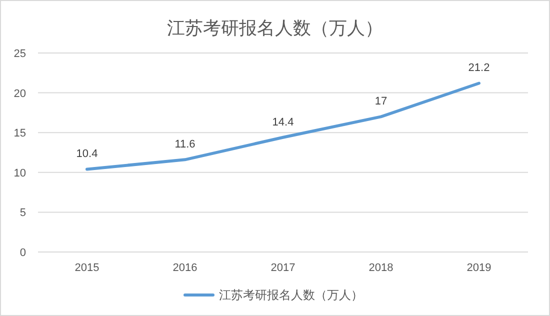  Describe the element at coordinates (23, 253) in the screenshot. I see `y-tick-label: 0` at that location.